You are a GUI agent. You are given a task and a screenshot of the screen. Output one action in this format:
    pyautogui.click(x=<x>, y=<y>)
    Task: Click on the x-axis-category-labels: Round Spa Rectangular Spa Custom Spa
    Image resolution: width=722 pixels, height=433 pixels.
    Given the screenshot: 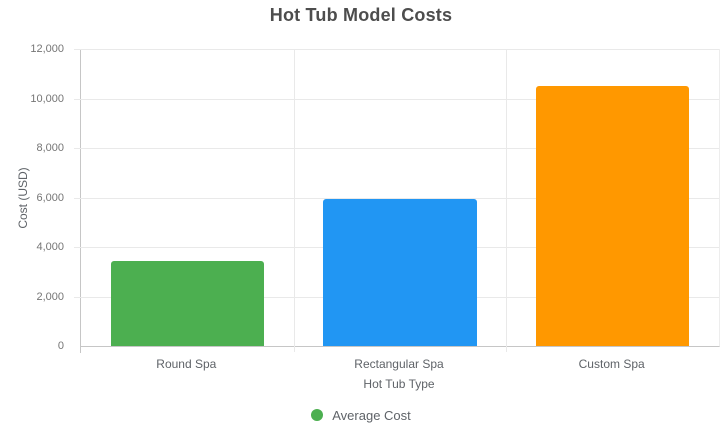 What is the action you would take?
    pyautogui.click(x=399, y=364)
    